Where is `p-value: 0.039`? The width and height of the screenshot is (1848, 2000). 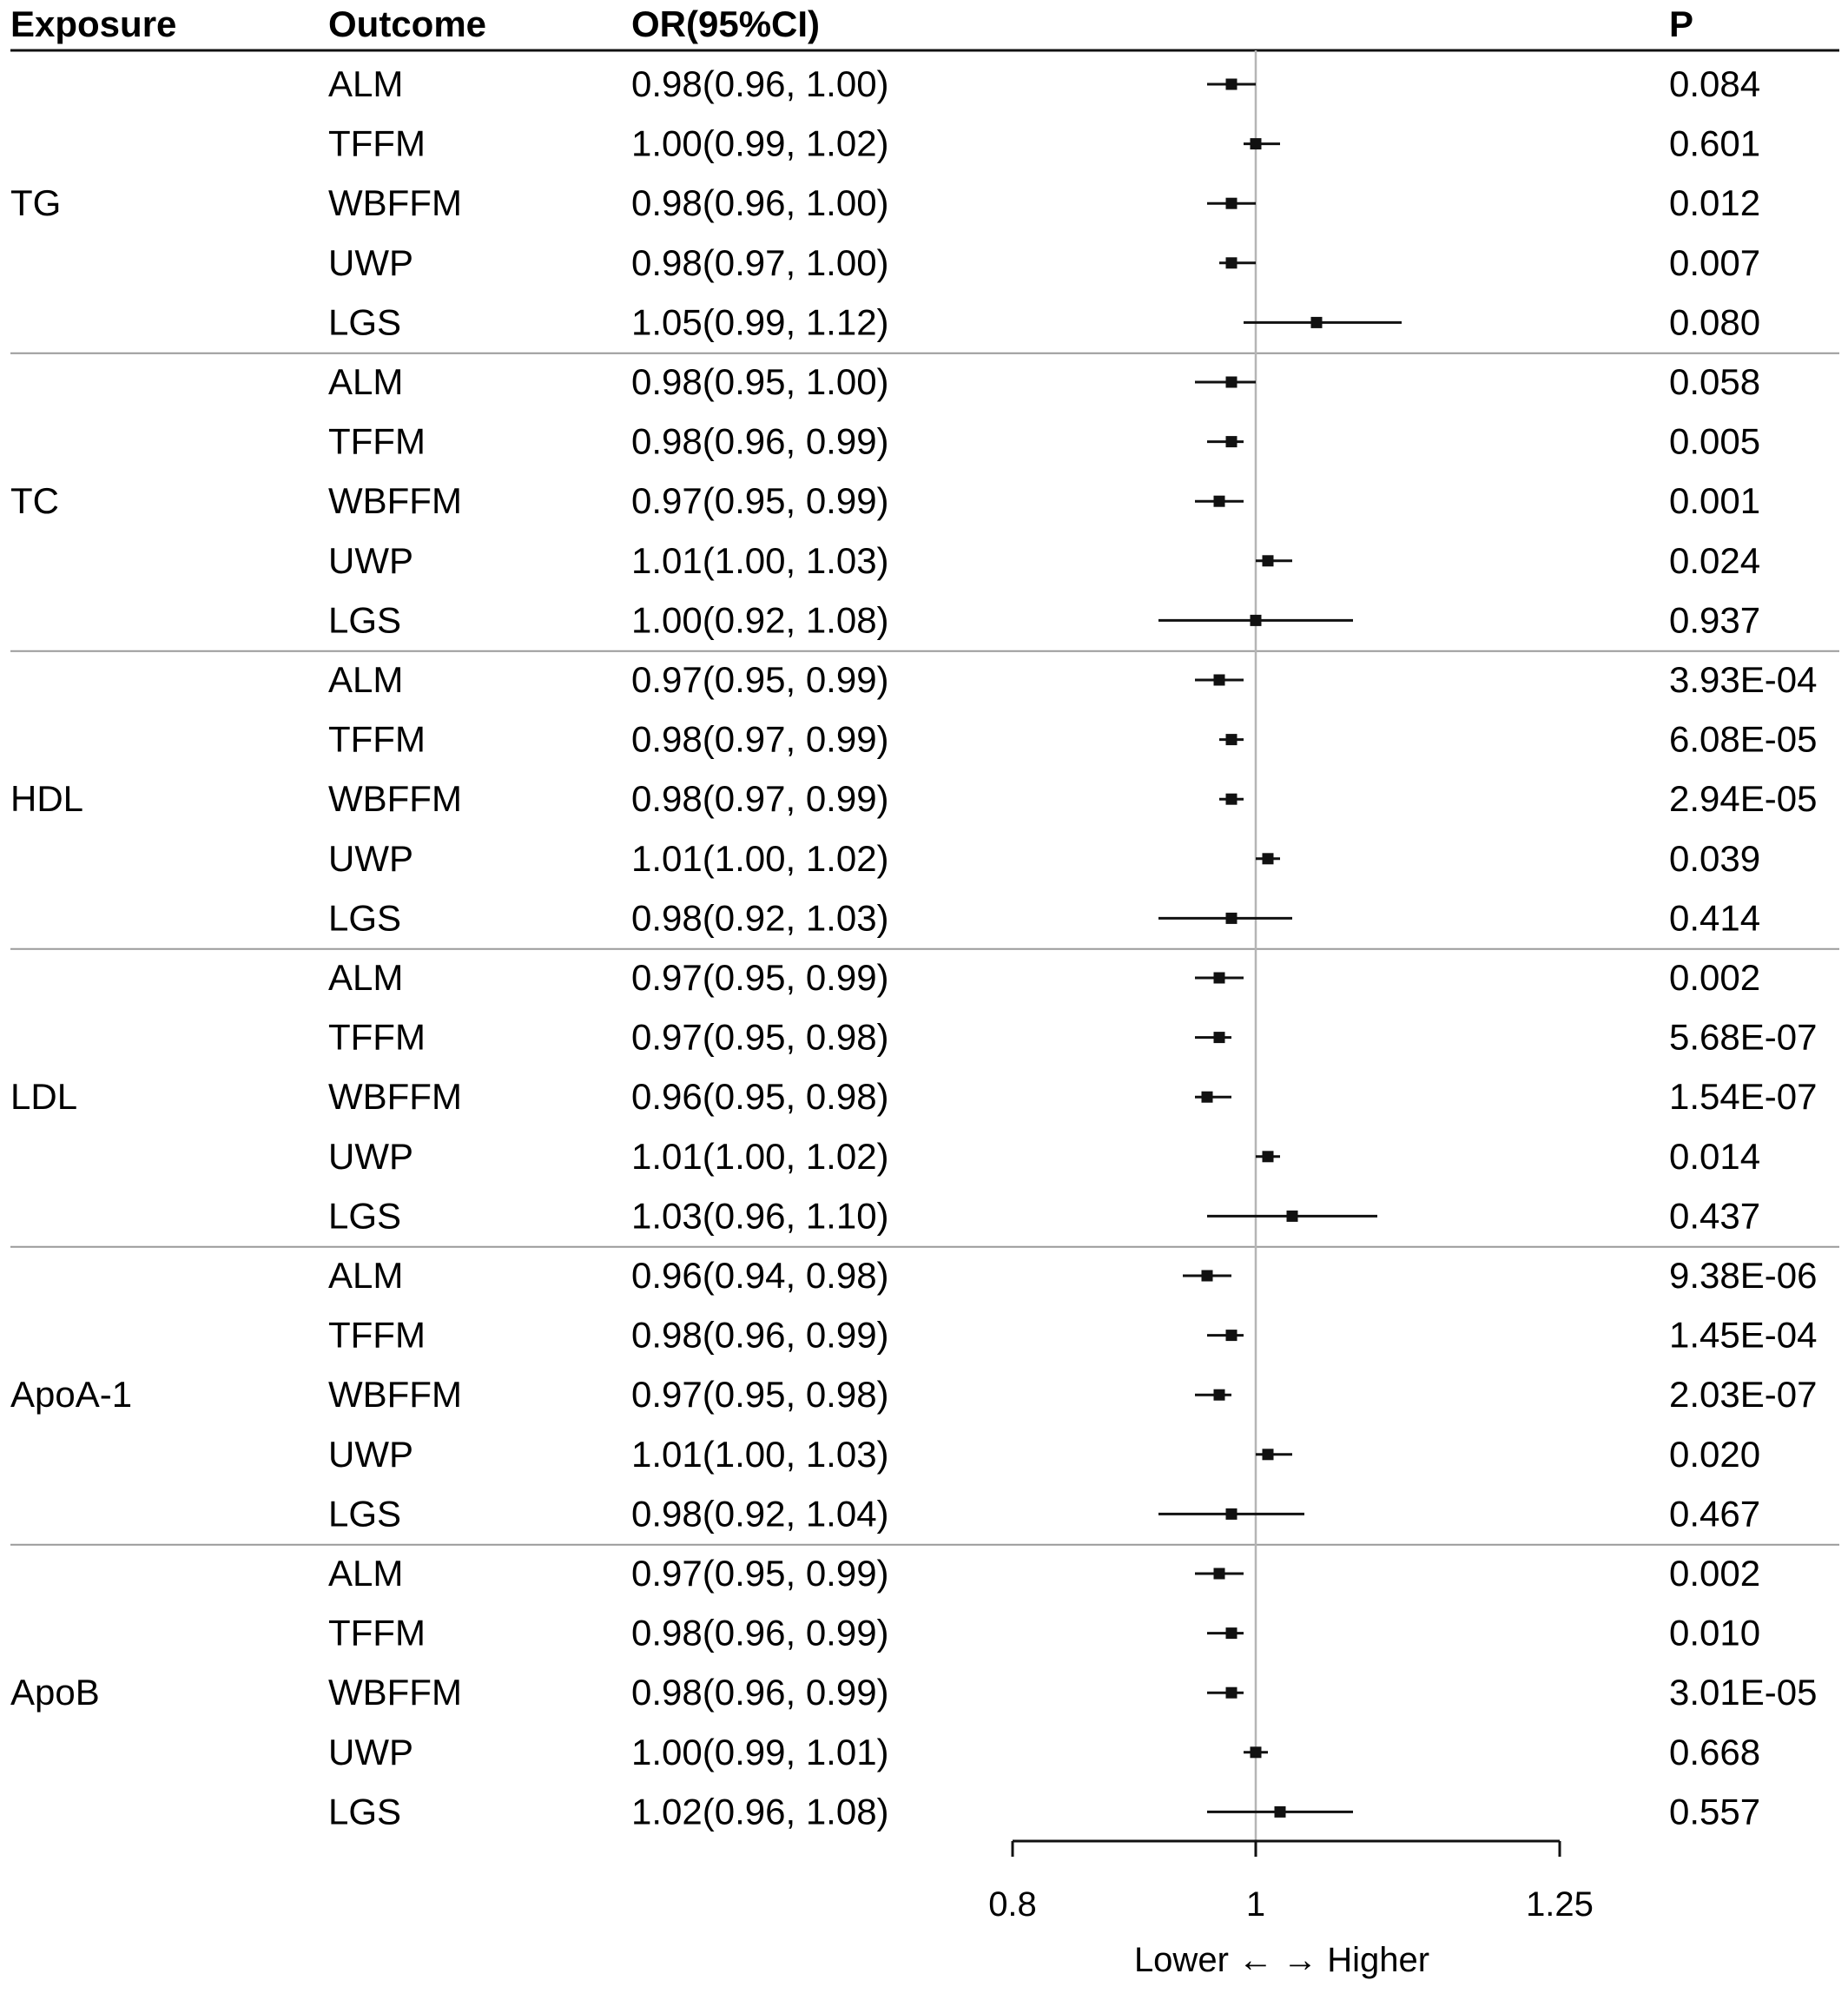 p-value: 0.039 is located at coordinates (1715, 858).